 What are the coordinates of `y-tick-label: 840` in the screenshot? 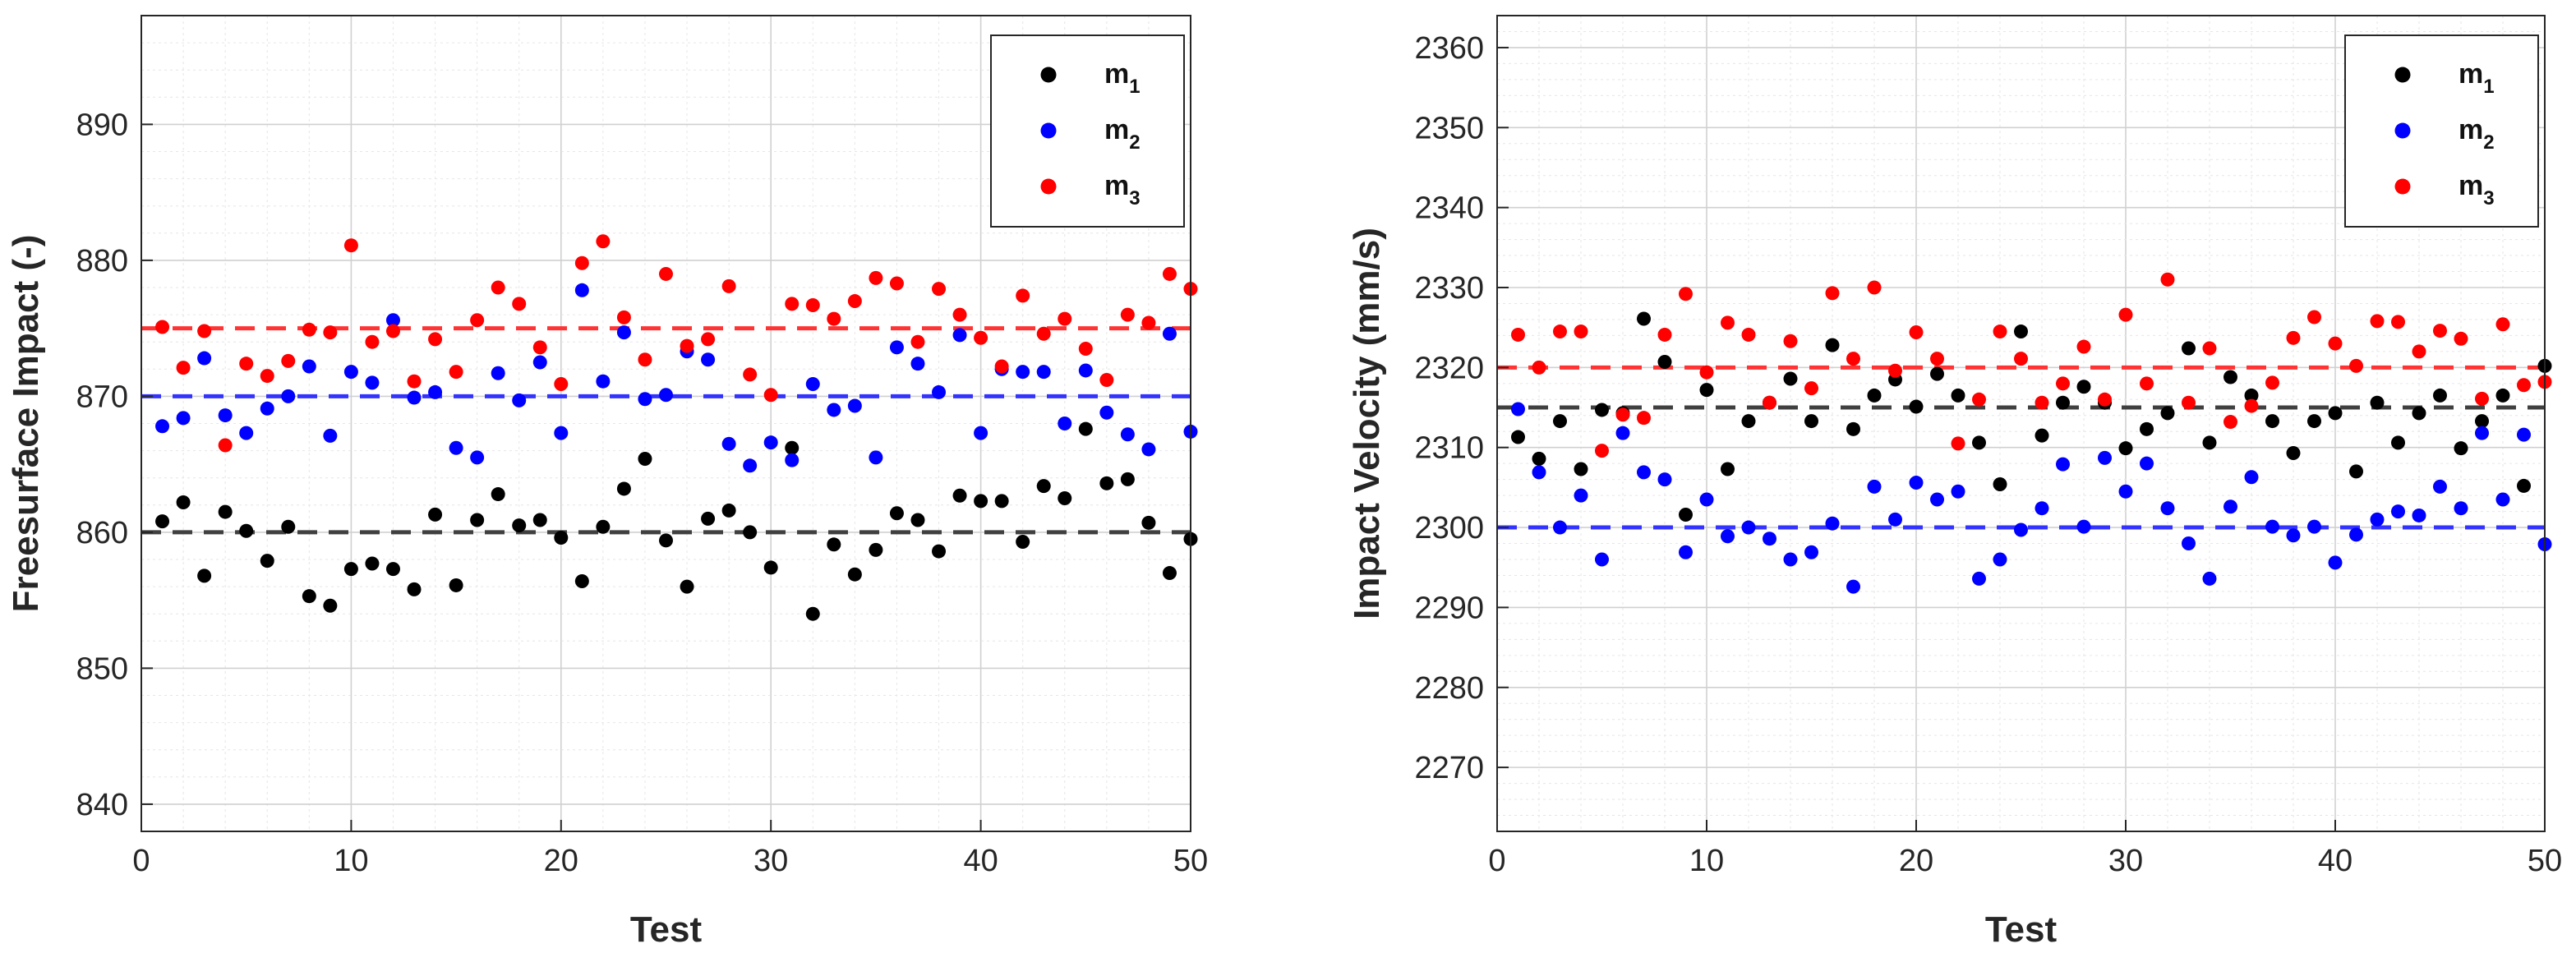 It's located at (102, 805).